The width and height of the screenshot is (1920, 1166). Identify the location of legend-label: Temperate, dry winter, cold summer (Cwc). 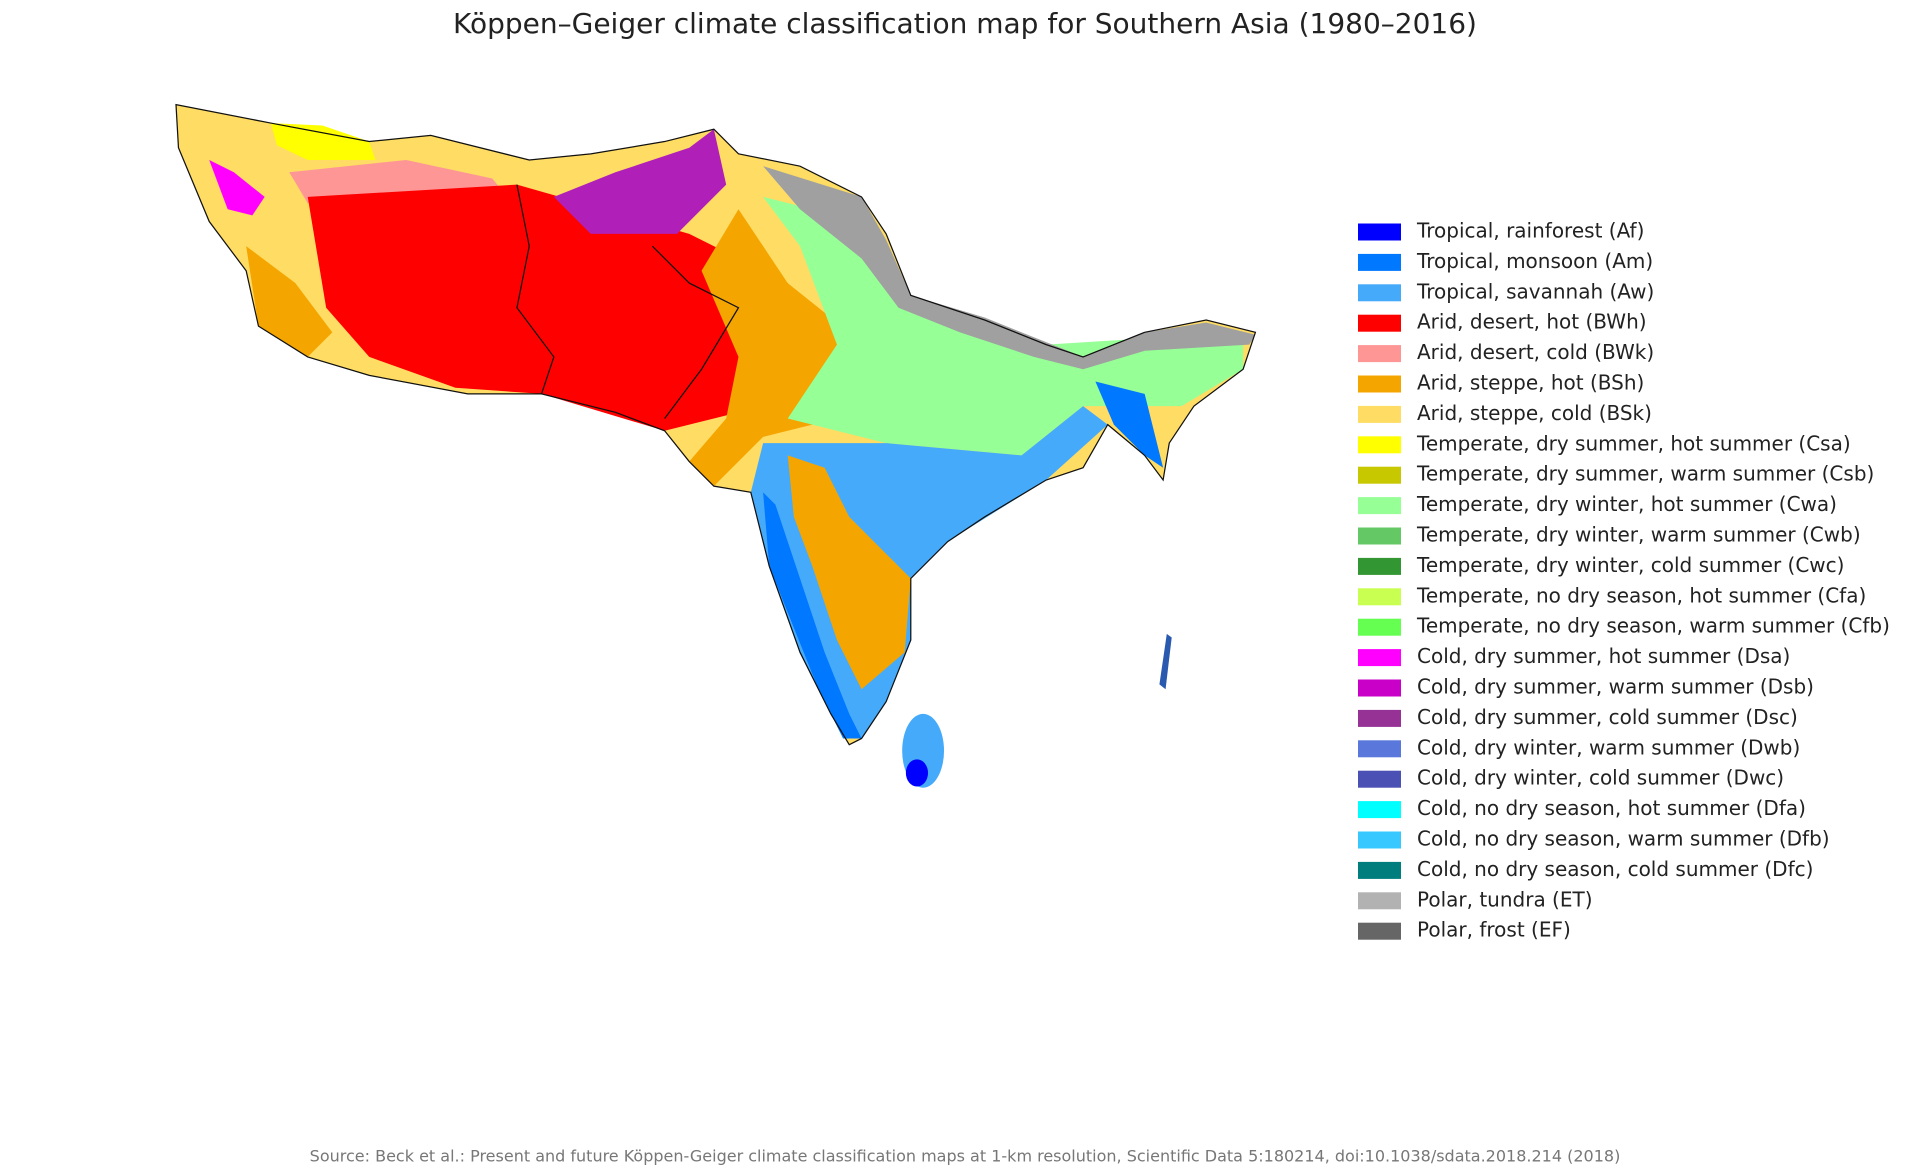
(1630, 565).